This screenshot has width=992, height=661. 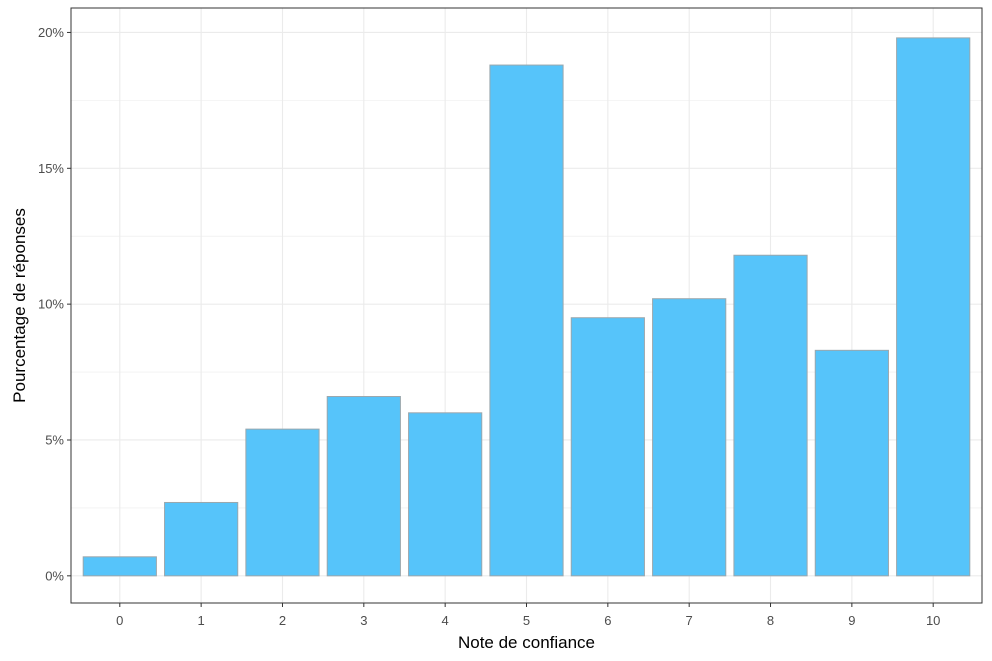 What do you see at coordinates (282, 620) in the screenshot?
I see `x-tick-label: 2` at bounding box center [282, 620].